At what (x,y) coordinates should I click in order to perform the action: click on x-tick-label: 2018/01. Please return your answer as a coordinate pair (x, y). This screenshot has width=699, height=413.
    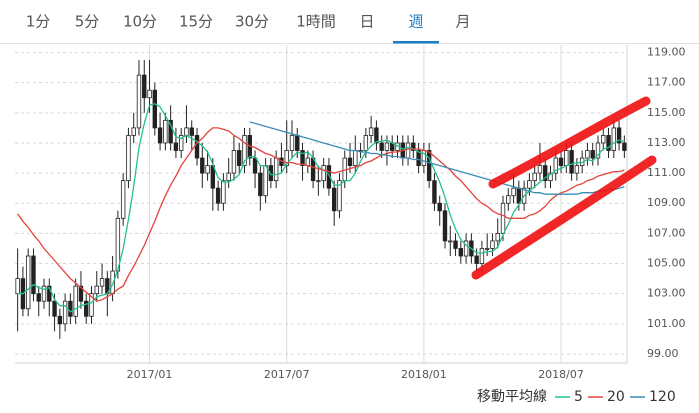
    Looking at the image, I should click on (424, 374).